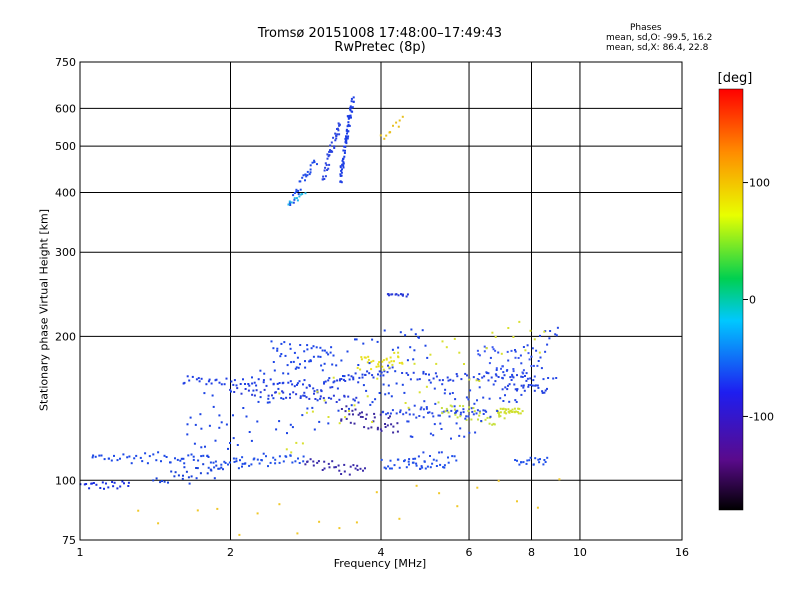 The image size is (800, 600). I want to click on y-tick-label: 300, so click(65, 252).